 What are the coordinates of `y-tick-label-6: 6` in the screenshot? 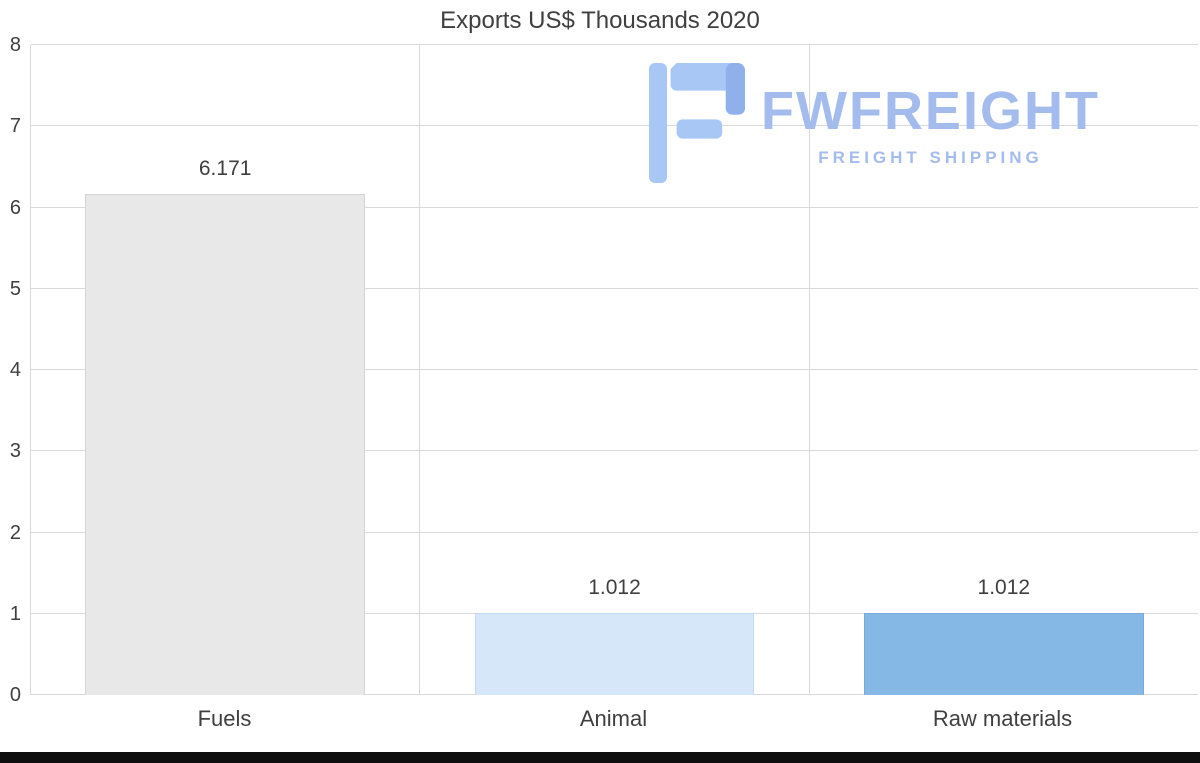 It's located at (15, 207).